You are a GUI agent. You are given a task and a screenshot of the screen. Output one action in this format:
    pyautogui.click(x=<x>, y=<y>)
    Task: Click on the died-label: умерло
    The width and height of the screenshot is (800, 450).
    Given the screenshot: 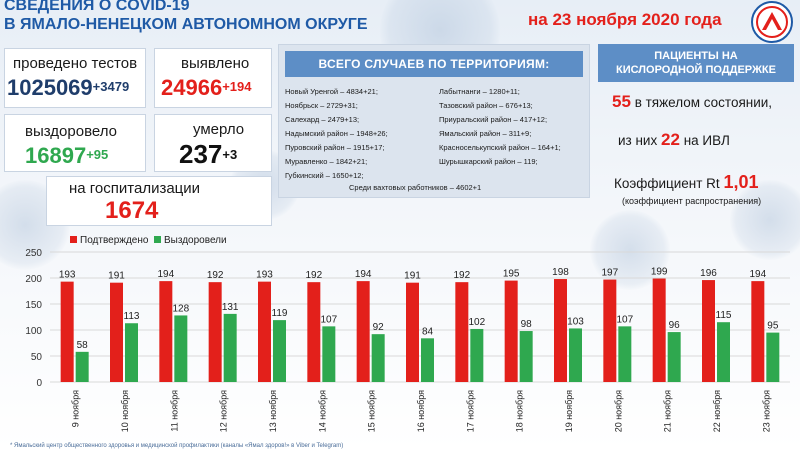 What is the action you would take?
    pyautogui.click(x=219, y=129)
    